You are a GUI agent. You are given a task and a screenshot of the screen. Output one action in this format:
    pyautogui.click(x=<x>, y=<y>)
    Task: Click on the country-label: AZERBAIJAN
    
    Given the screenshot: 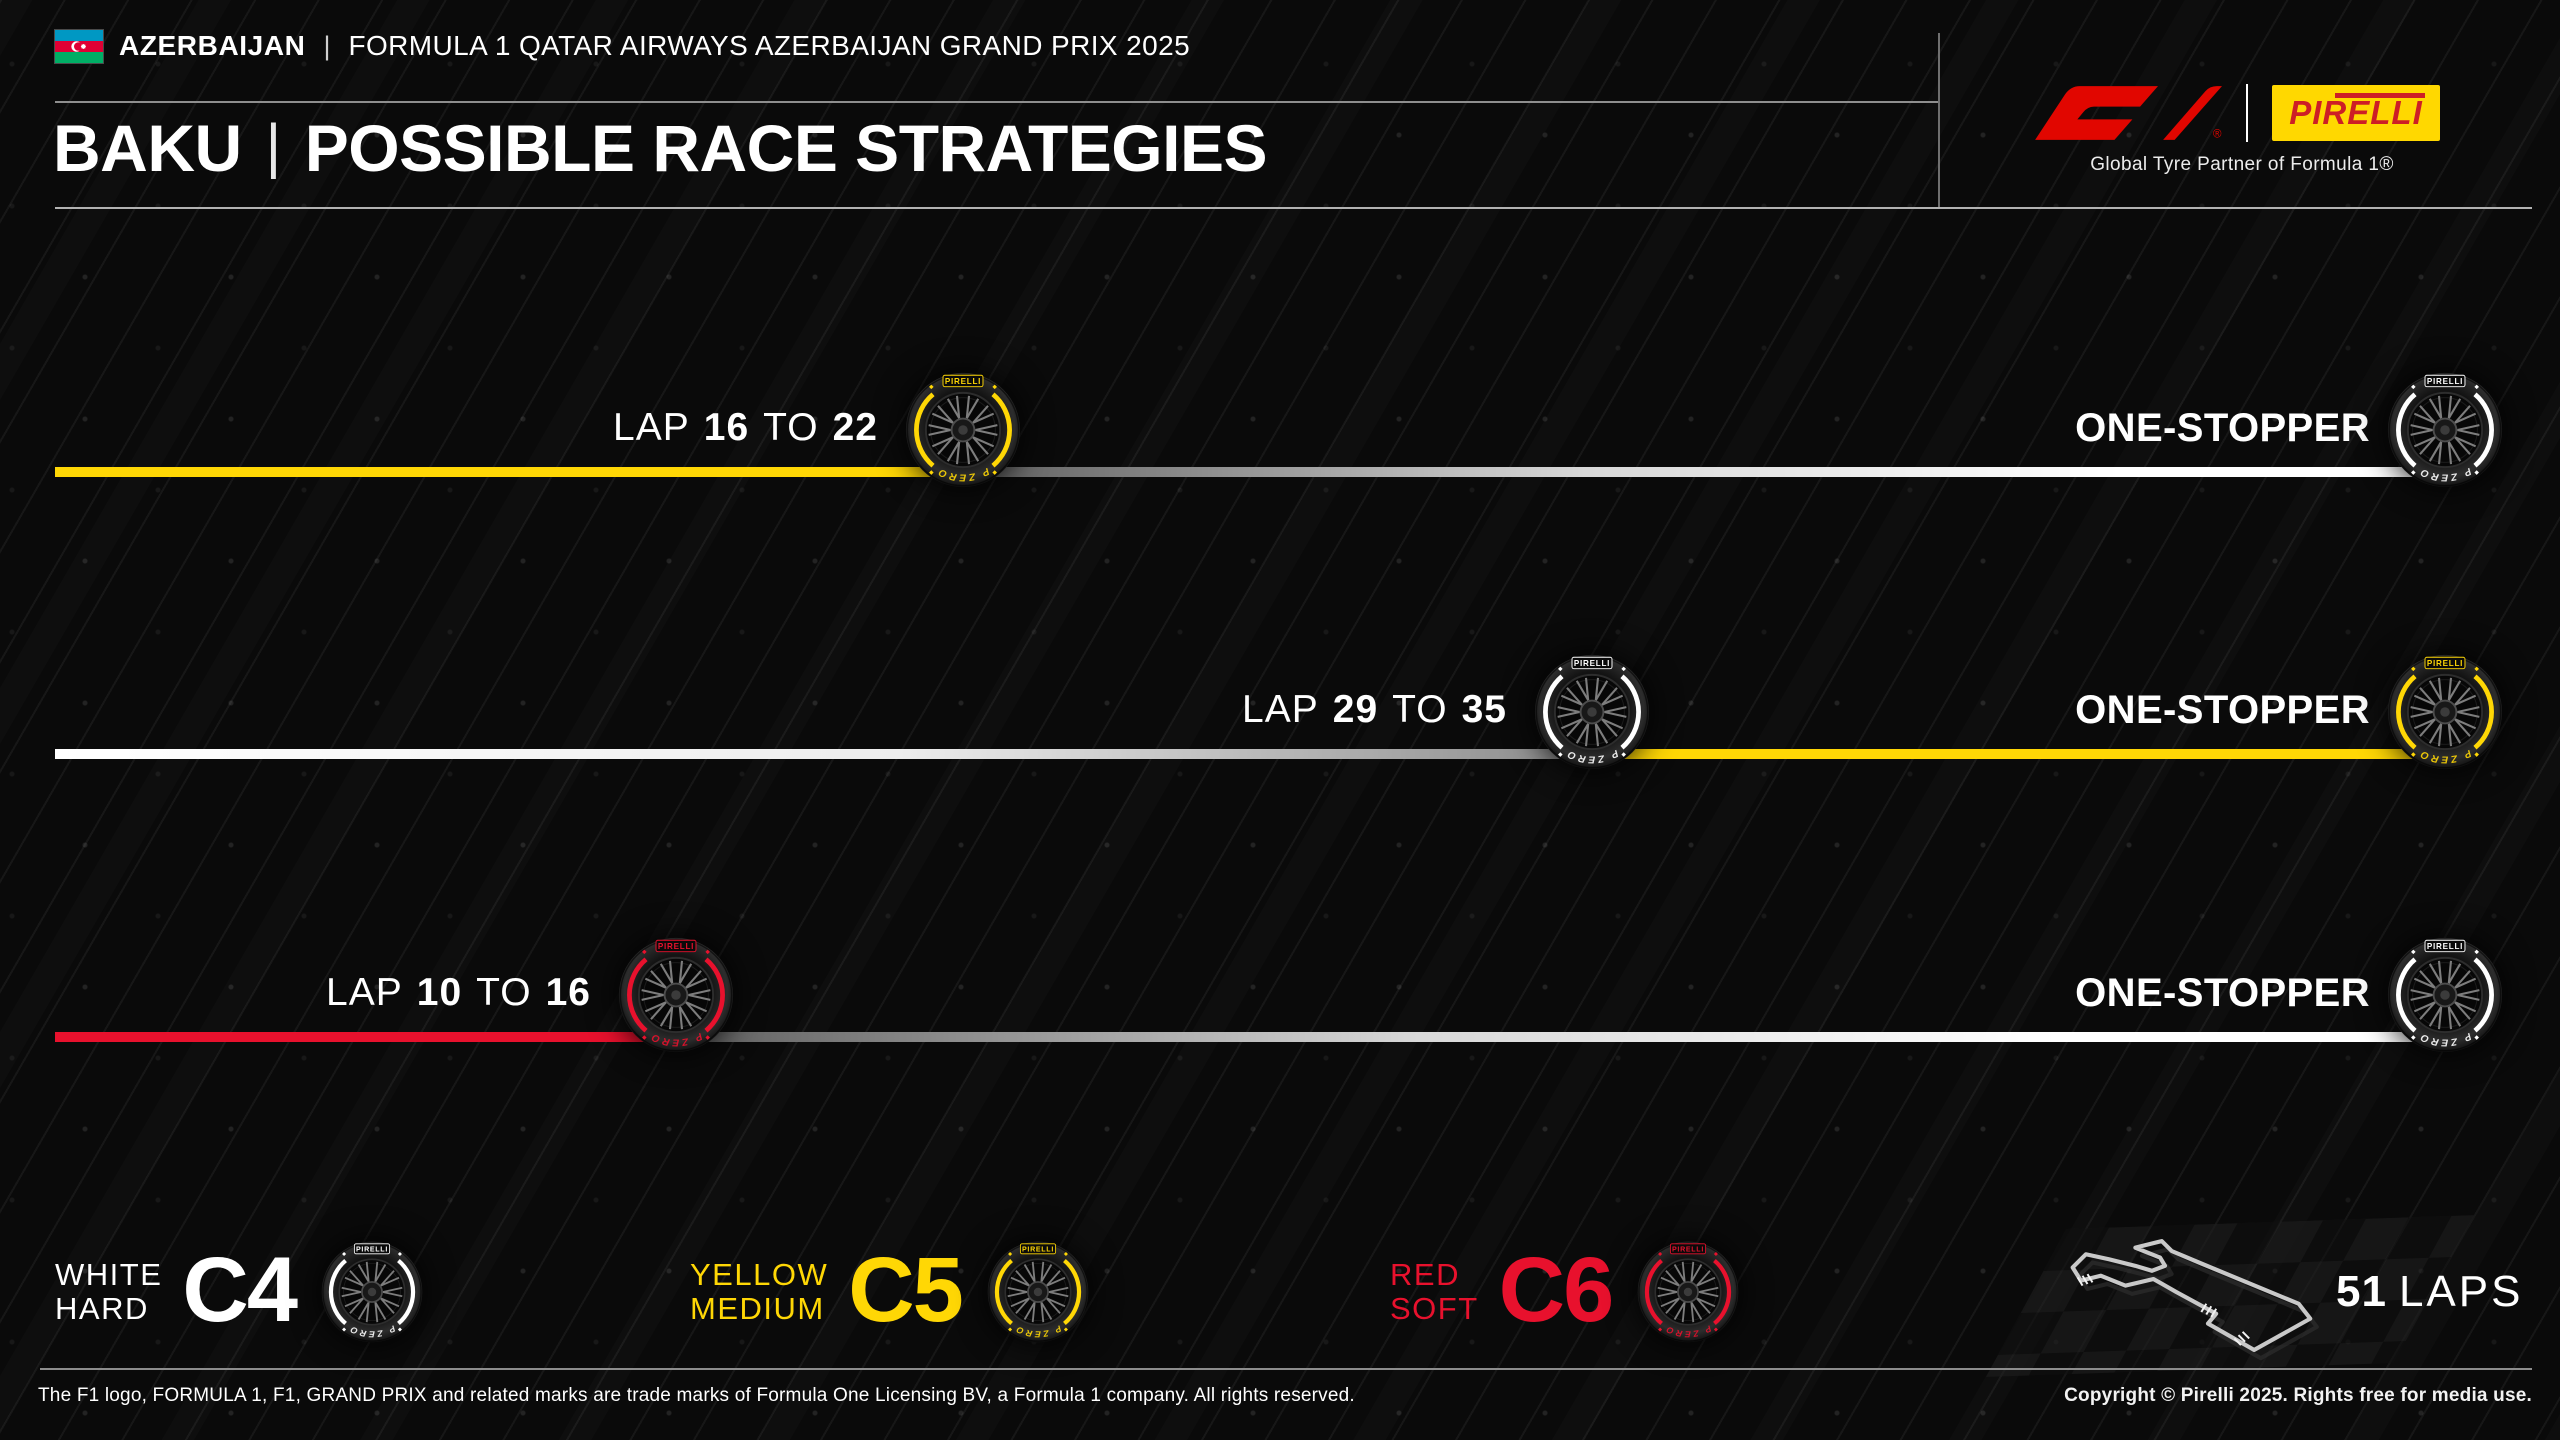 What is the action you would take?
    pyautogui.click(x=212, y=45)
    